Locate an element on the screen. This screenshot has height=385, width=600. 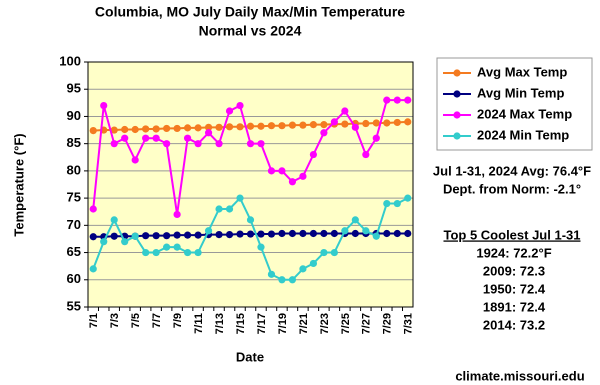
y-tick-label: 80 is located at coordinates (74, 169).